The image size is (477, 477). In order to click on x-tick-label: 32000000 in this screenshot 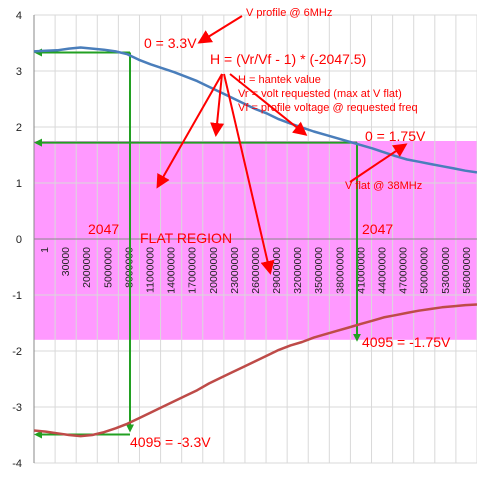, I will do `click(298, 270)`.